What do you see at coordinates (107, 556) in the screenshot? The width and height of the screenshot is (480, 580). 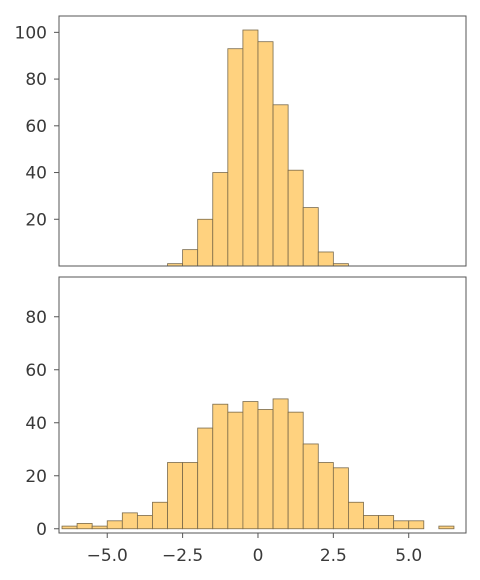 I see `x-tick-label: −5.0` at bounding box center [107, 556].